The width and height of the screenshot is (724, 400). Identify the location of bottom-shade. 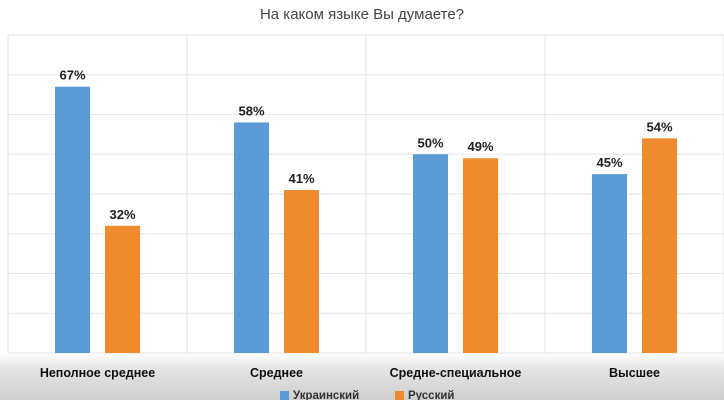
(362, 376).